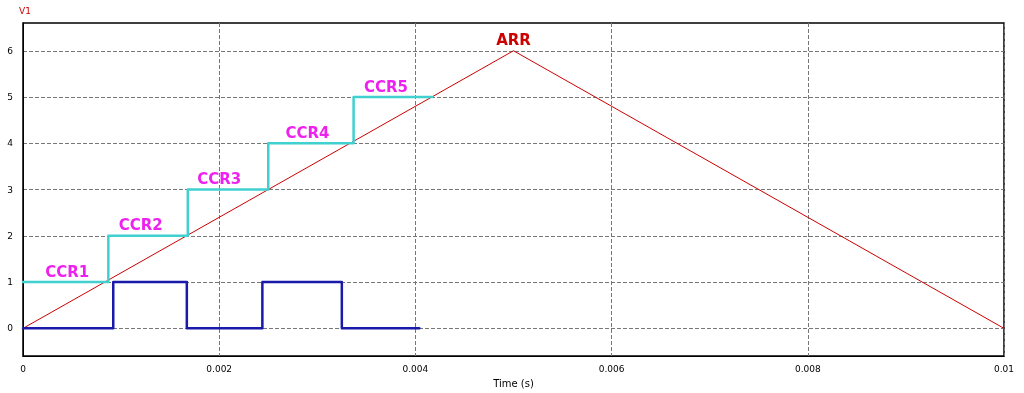 The height and width of the screenshot is (393, 1024). Describe the element at coordinates (10, 235) in the screenshot. I see `y-tick-label: 2` at that location.